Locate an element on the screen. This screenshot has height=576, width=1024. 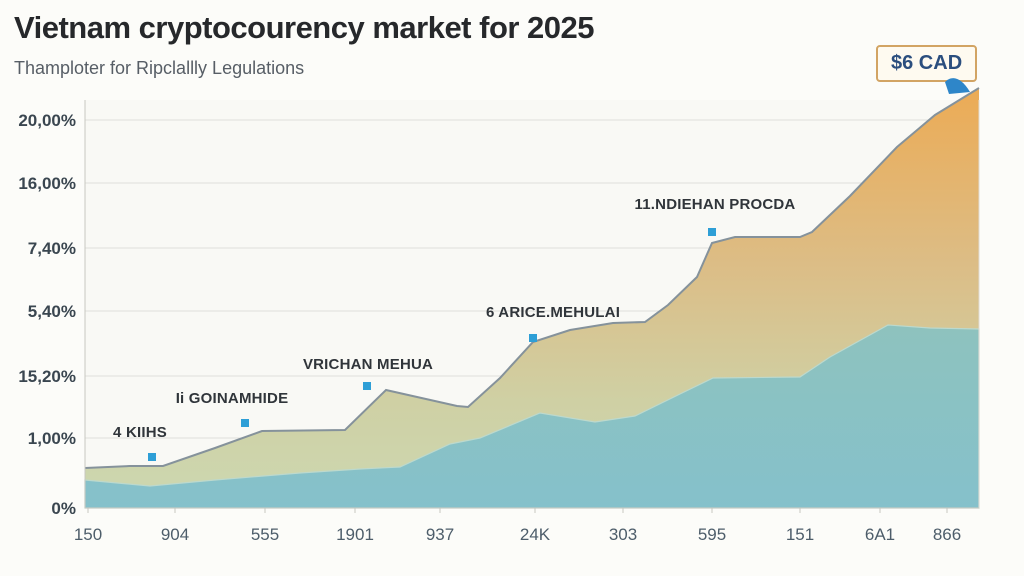
x-axis-label: 6A1 is located at coordinates (880, 534).